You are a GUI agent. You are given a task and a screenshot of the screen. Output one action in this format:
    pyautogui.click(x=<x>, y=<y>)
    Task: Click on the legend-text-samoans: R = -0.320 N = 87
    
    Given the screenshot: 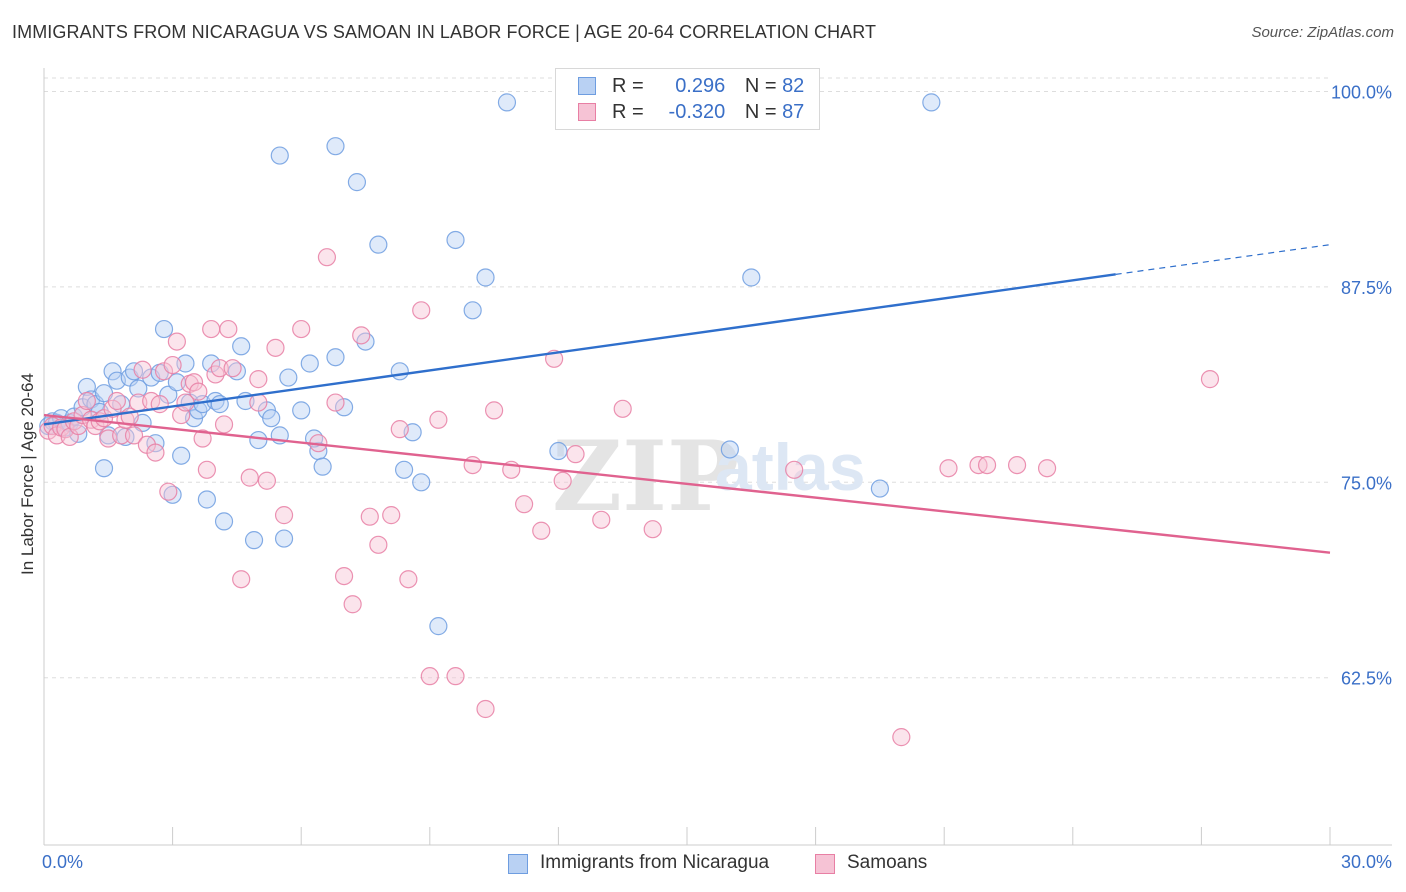 What is the action you would take?
    pyautogui.click(x=708, y=112)
    